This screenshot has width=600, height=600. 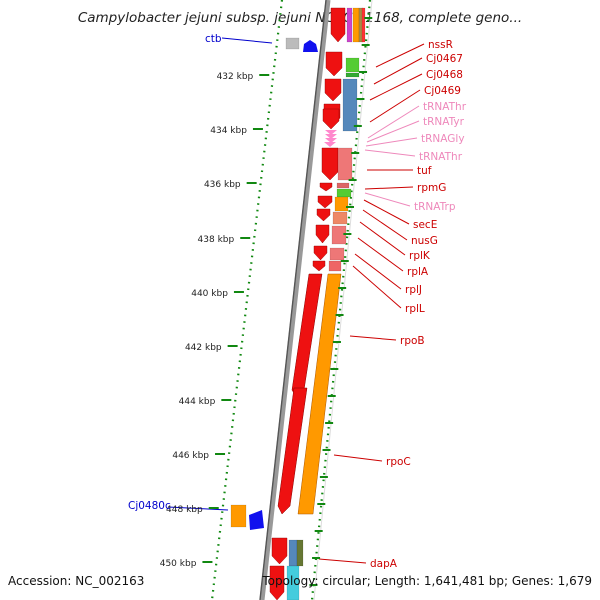 I want to click on accession-text: Accession: NC_002163, so click(x=76, y=581).